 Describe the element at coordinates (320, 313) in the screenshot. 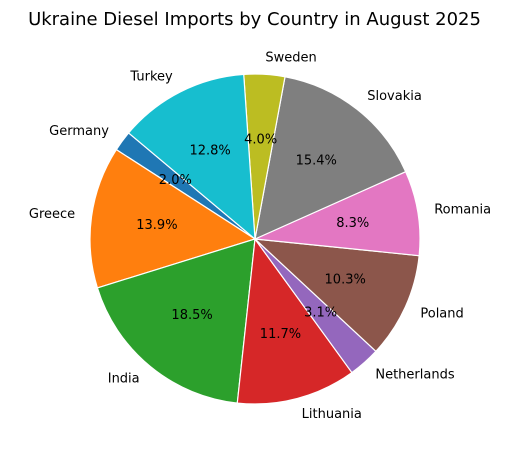

I see `percent-label-netherlands: 3.1%` at that location.